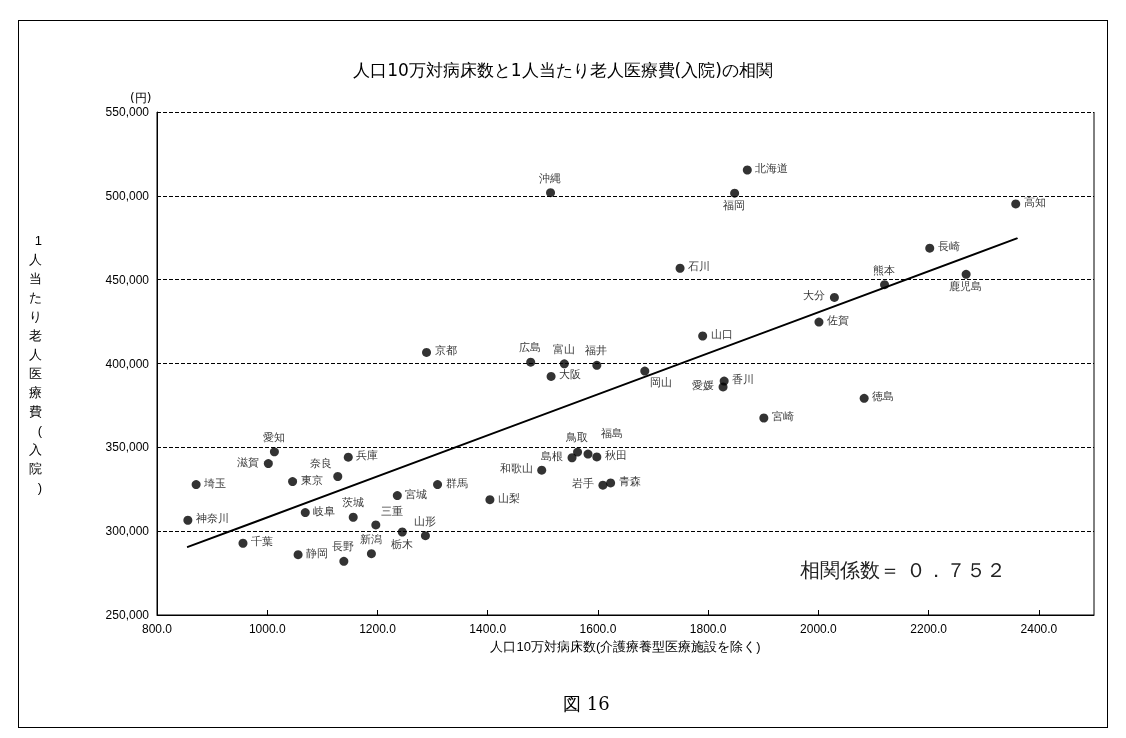 Image resolution: width=1126 pixels, height=738 pixels. Describe the element at coordinates (456, 483) in the screenshot. I see `data-label: 群馬` at that location.